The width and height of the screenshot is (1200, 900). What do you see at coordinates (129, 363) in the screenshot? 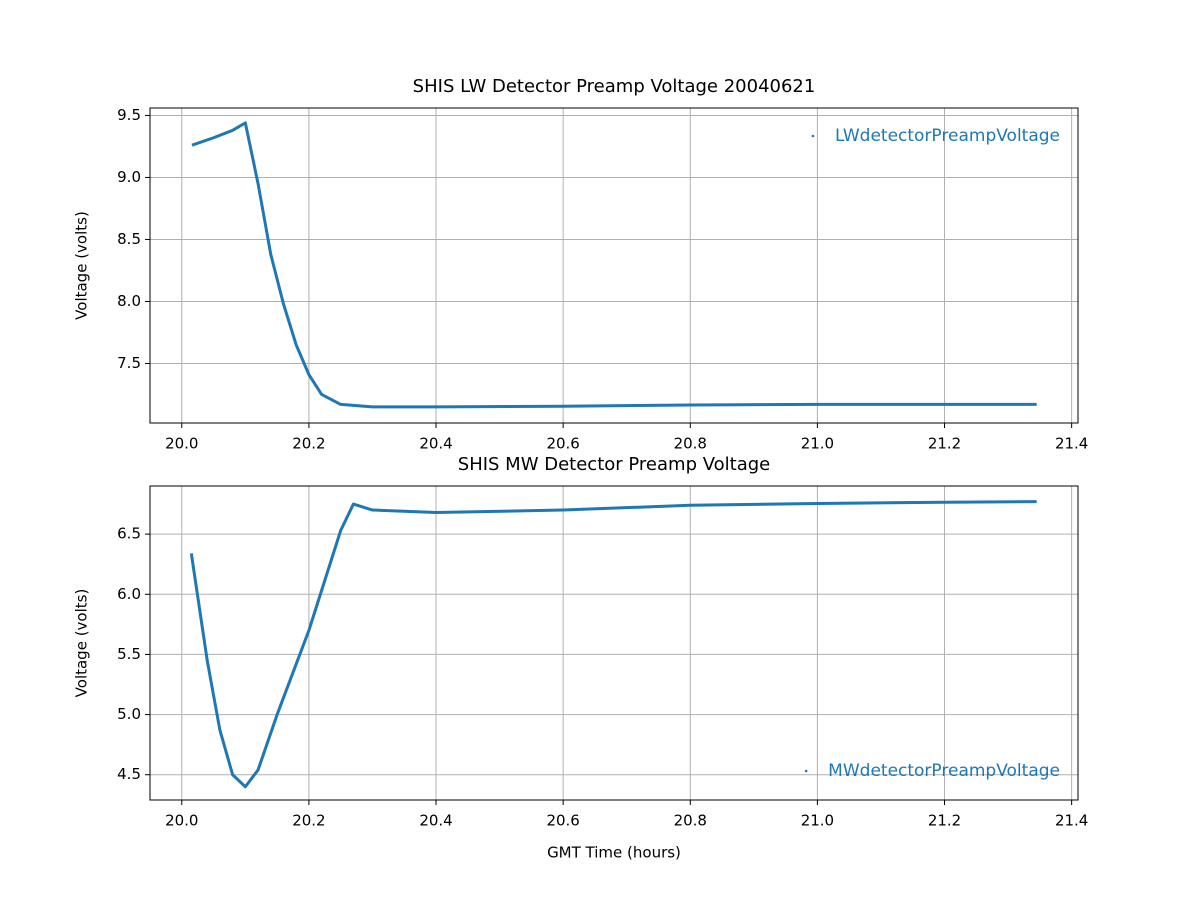
I see `y-tick-label: 7.5` at bounding box center [129, 363].